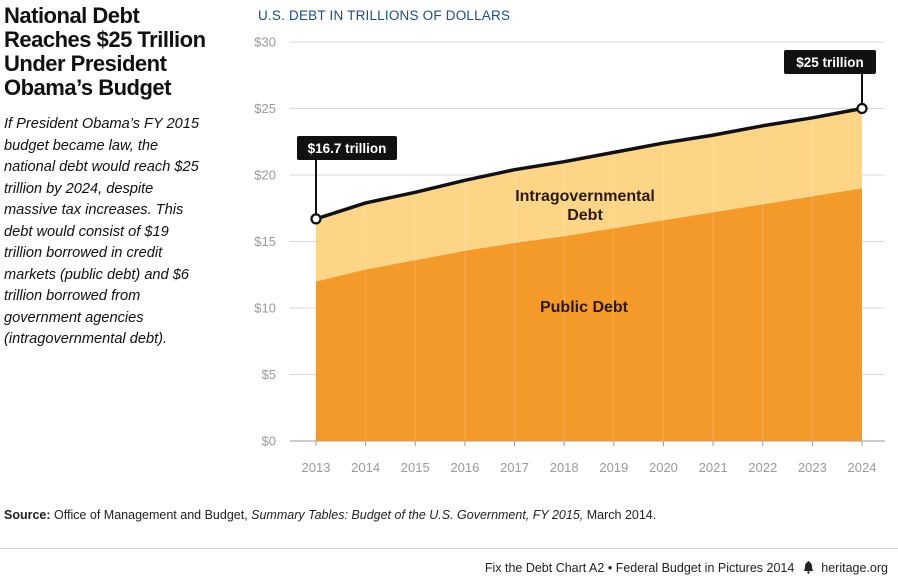  I want to click on description-line: government agencies, so click(74, 317).